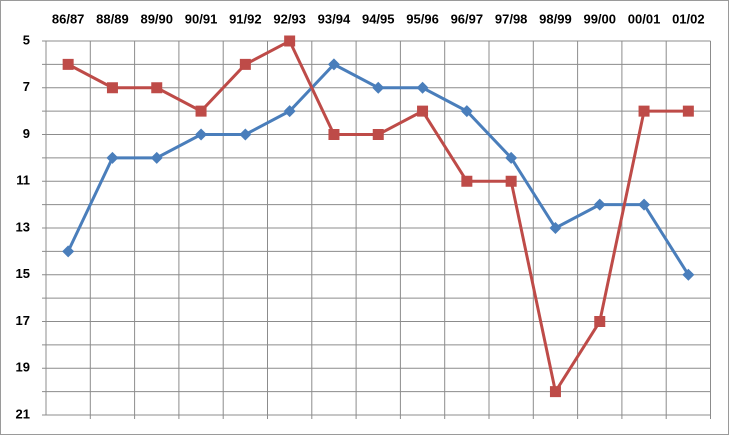 This screenshot has width=730, height=436. I want to click on x-tick-label: 97/98, so click(511, 18).